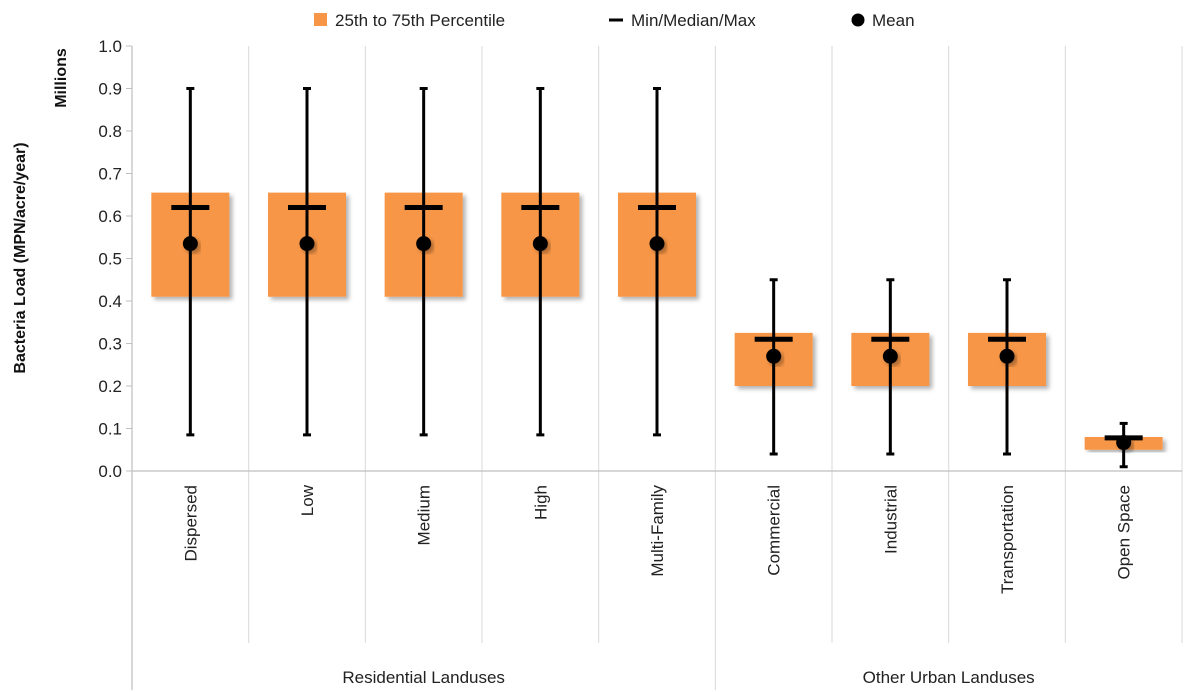 The height and width of the screenshot is (692, 1189). Describe the element at coordinates (110, 471) in the screenshot. I see `y-tick-label: 0.0` at that location.